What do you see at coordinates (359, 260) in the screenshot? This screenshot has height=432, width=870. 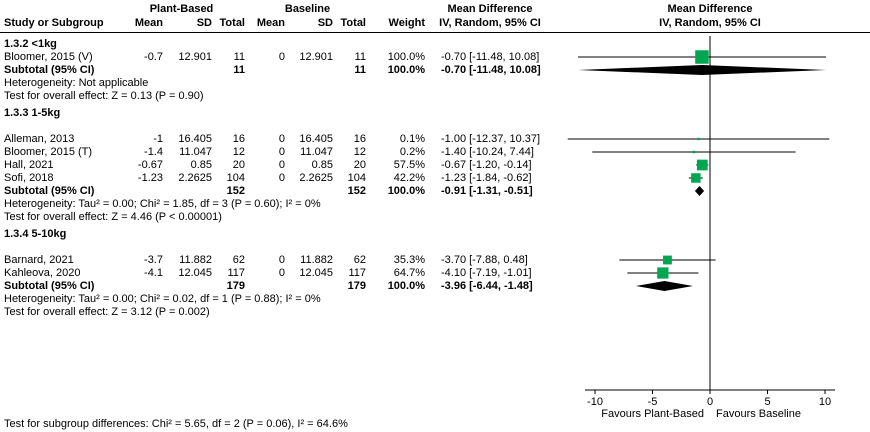 I see `baseline-total: 62` at bounding box center [359, 260].